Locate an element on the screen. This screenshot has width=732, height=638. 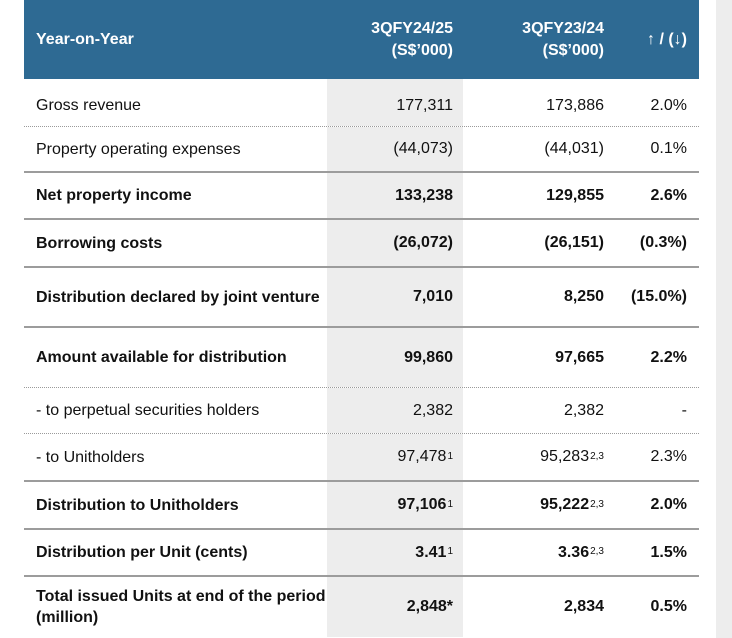
row-prior: 2,834 is located at coordinates (583, 606).